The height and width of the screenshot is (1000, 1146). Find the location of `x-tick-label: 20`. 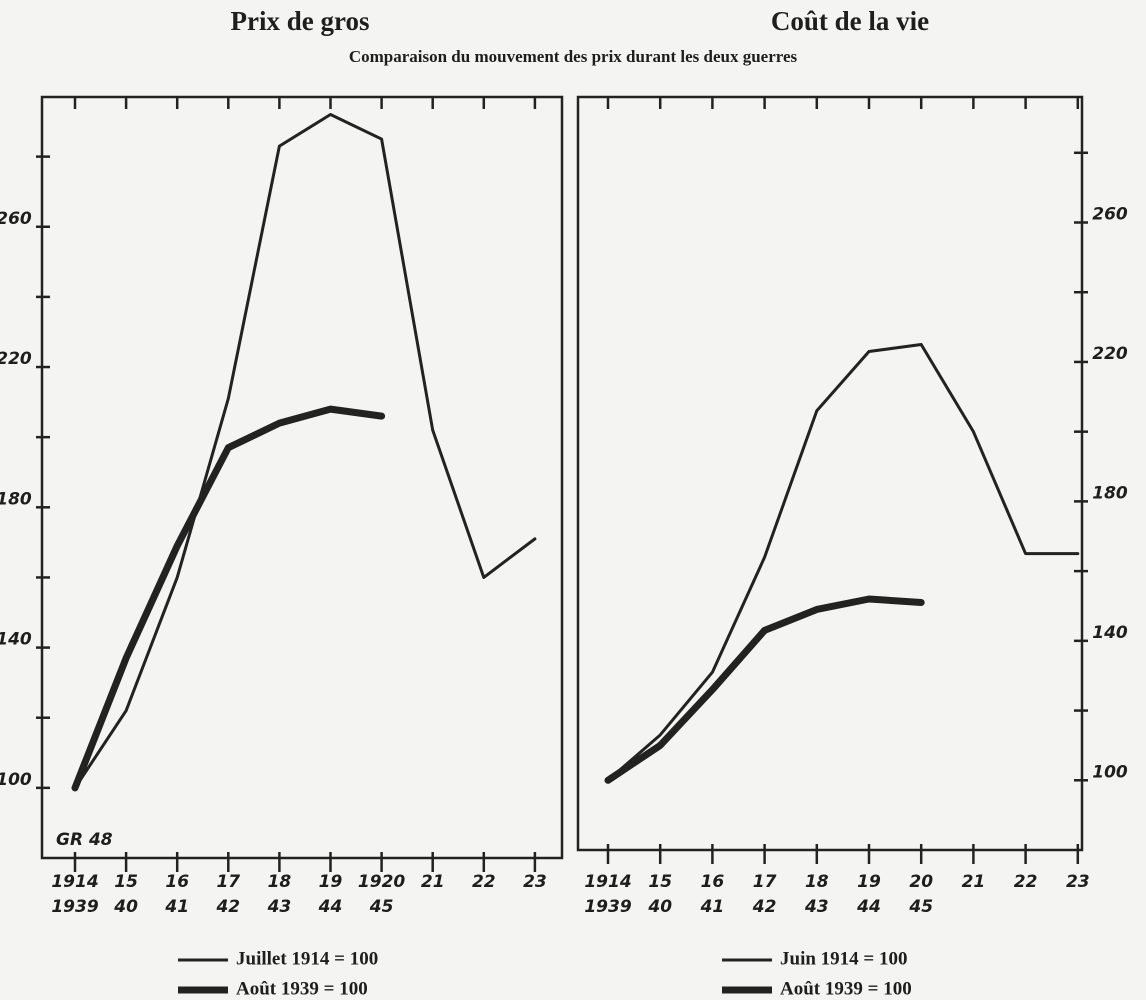

x-tick-label: 20 is located at coordinates (921, 882).